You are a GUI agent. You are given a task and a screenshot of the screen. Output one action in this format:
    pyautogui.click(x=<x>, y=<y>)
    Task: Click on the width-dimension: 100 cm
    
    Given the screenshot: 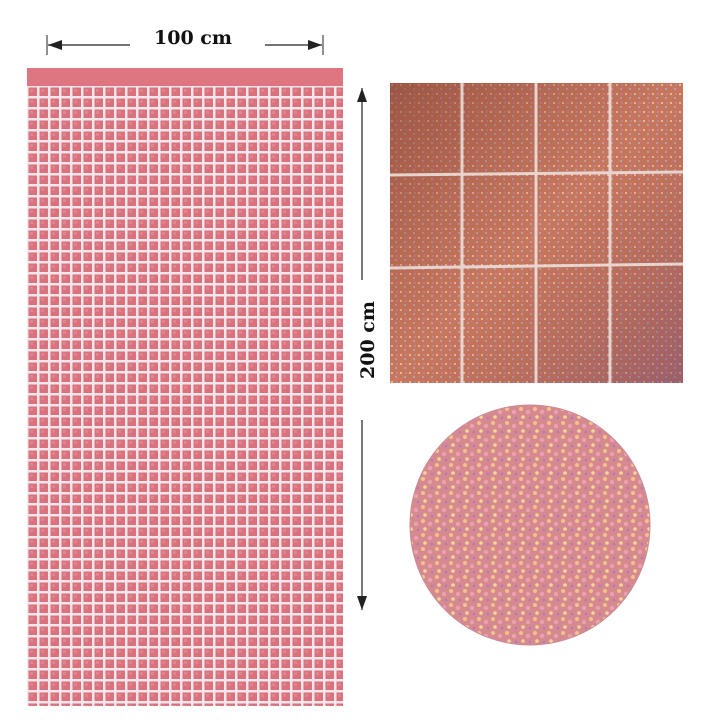 What is the action you would take?
    pyautogui.click(x=185, y=41)
    